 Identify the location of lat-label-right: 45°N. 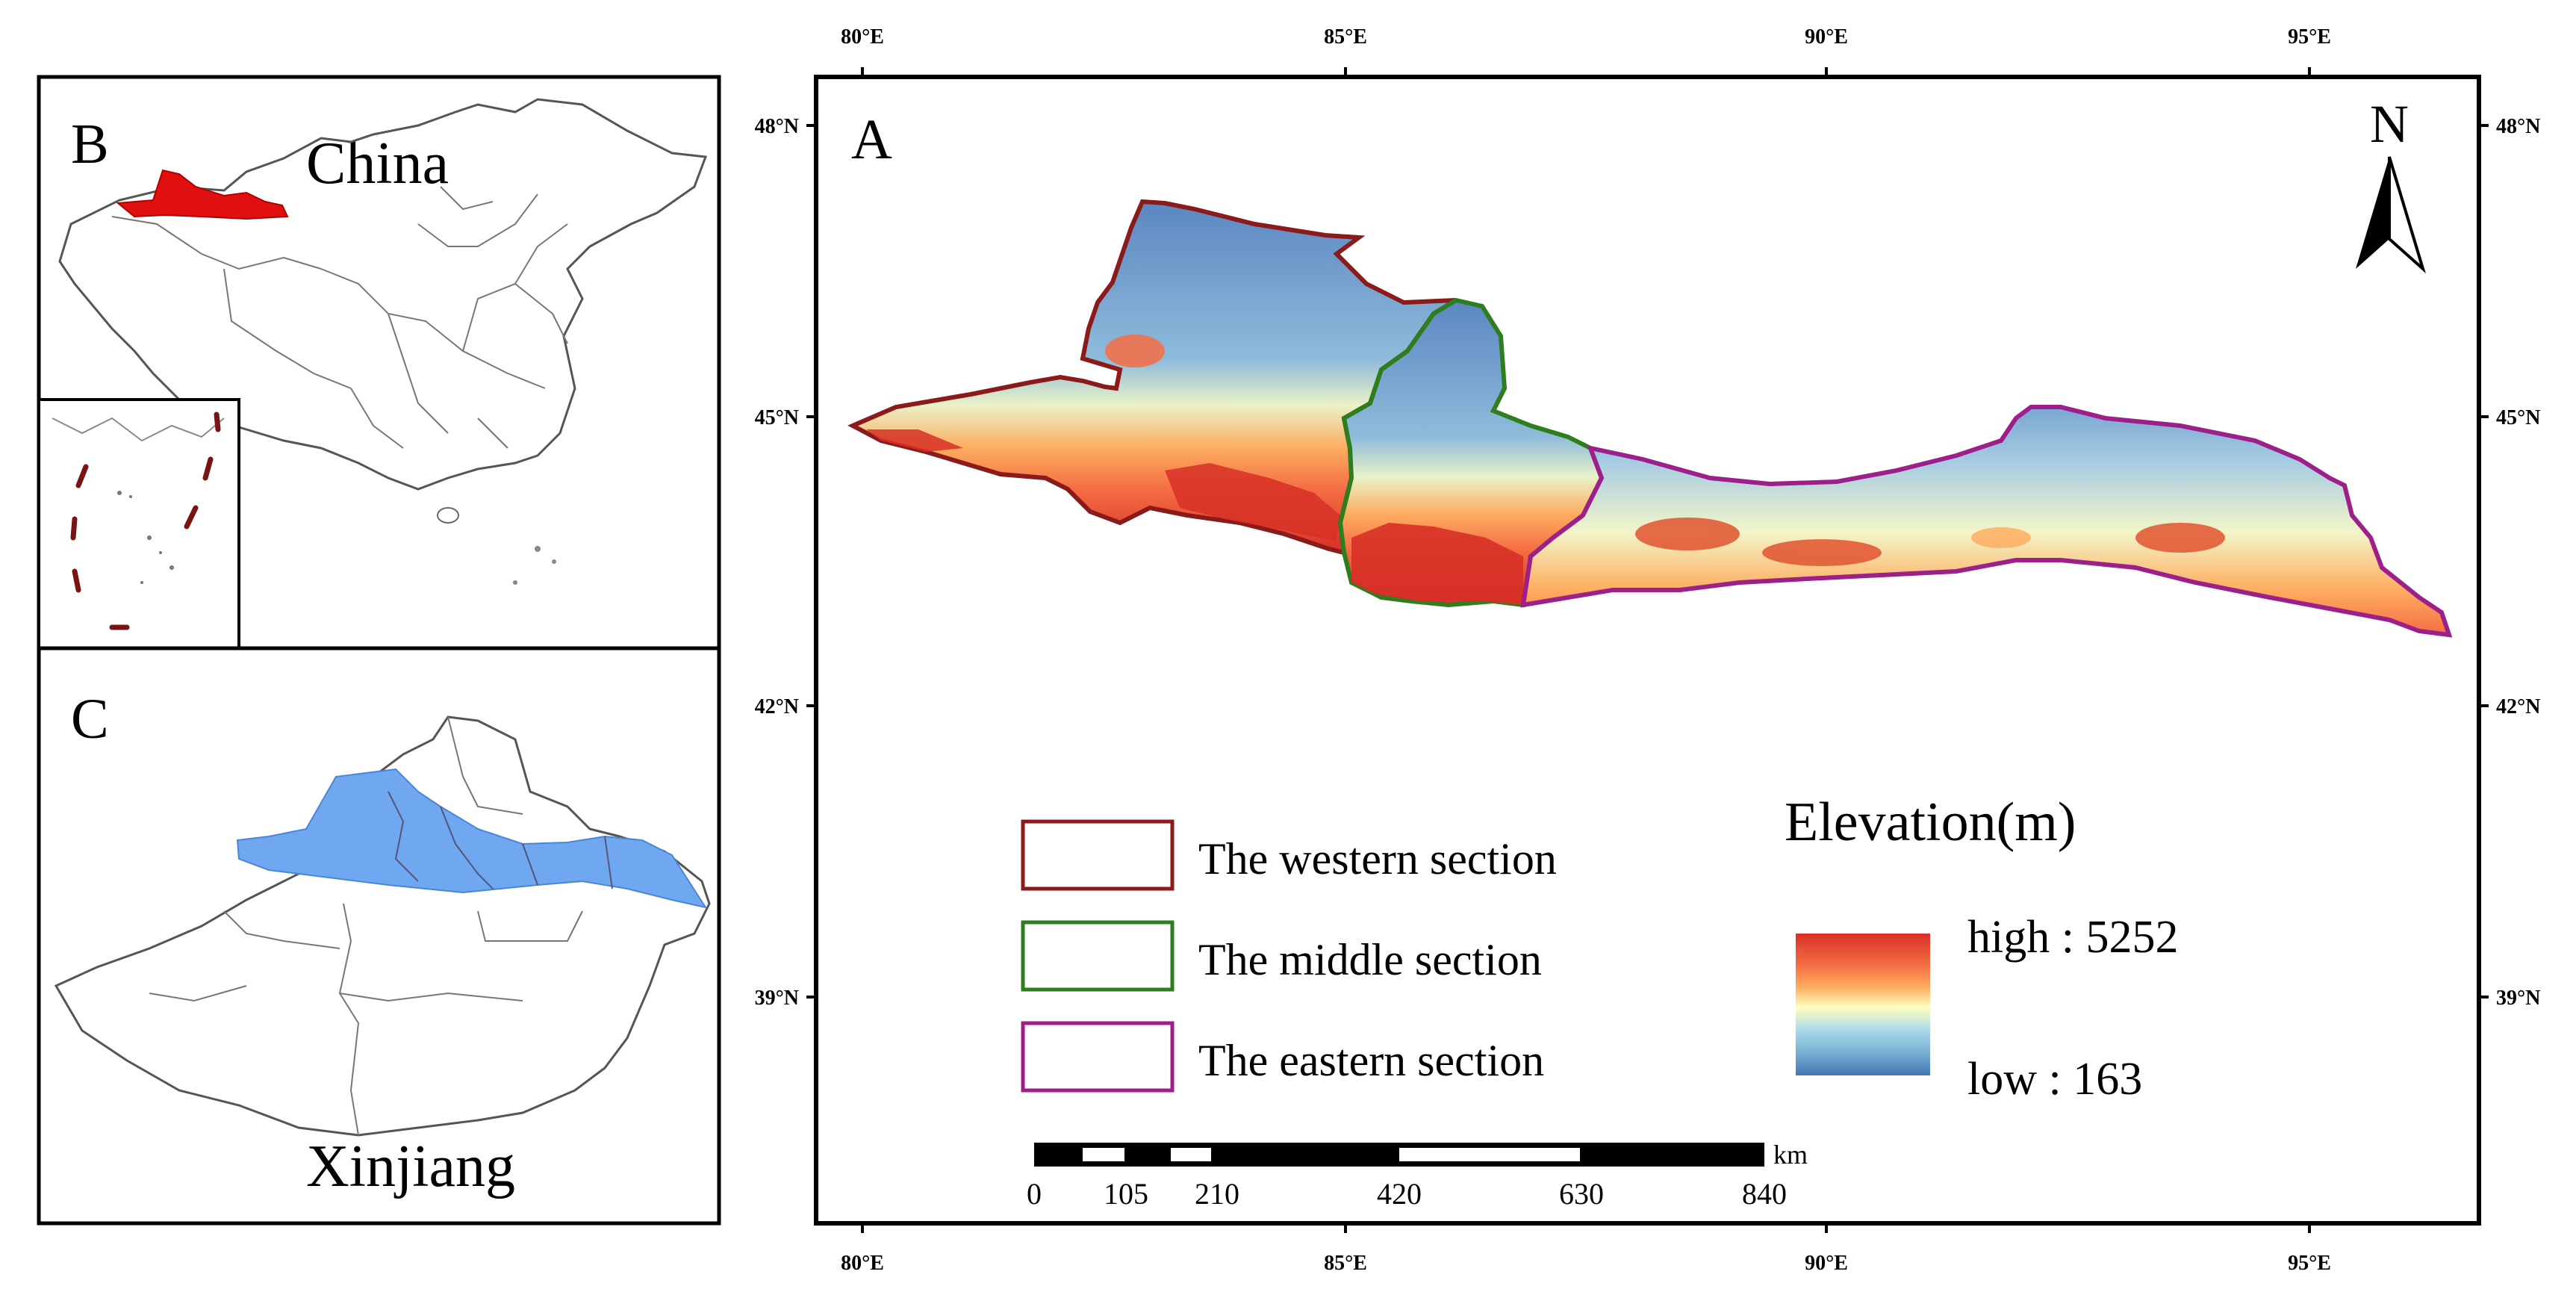
(2518, 418).